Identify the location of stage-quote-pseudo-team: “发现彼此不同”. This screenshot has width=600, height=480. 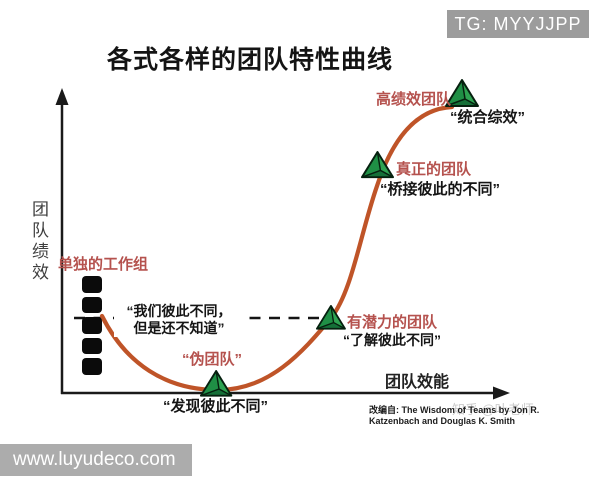
(216, 406).